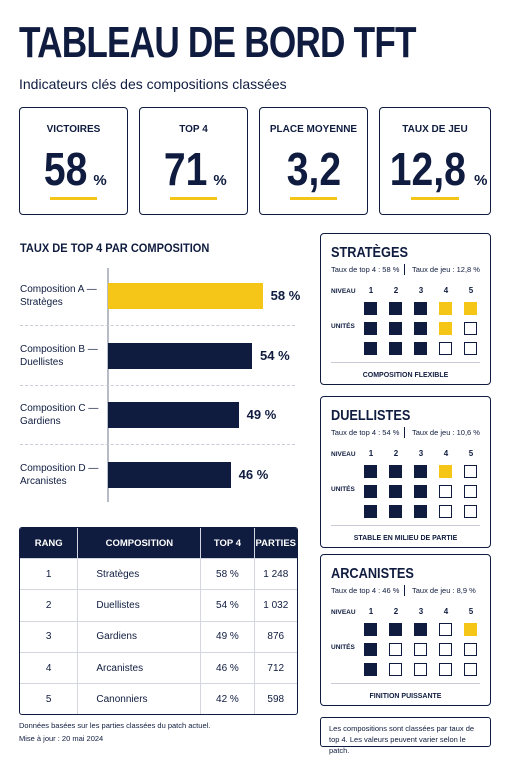  What do you see at coordinates (139, 667) in the screenshot?
I see `table-cell: Arcanistes` at bounding box center [139, 667].